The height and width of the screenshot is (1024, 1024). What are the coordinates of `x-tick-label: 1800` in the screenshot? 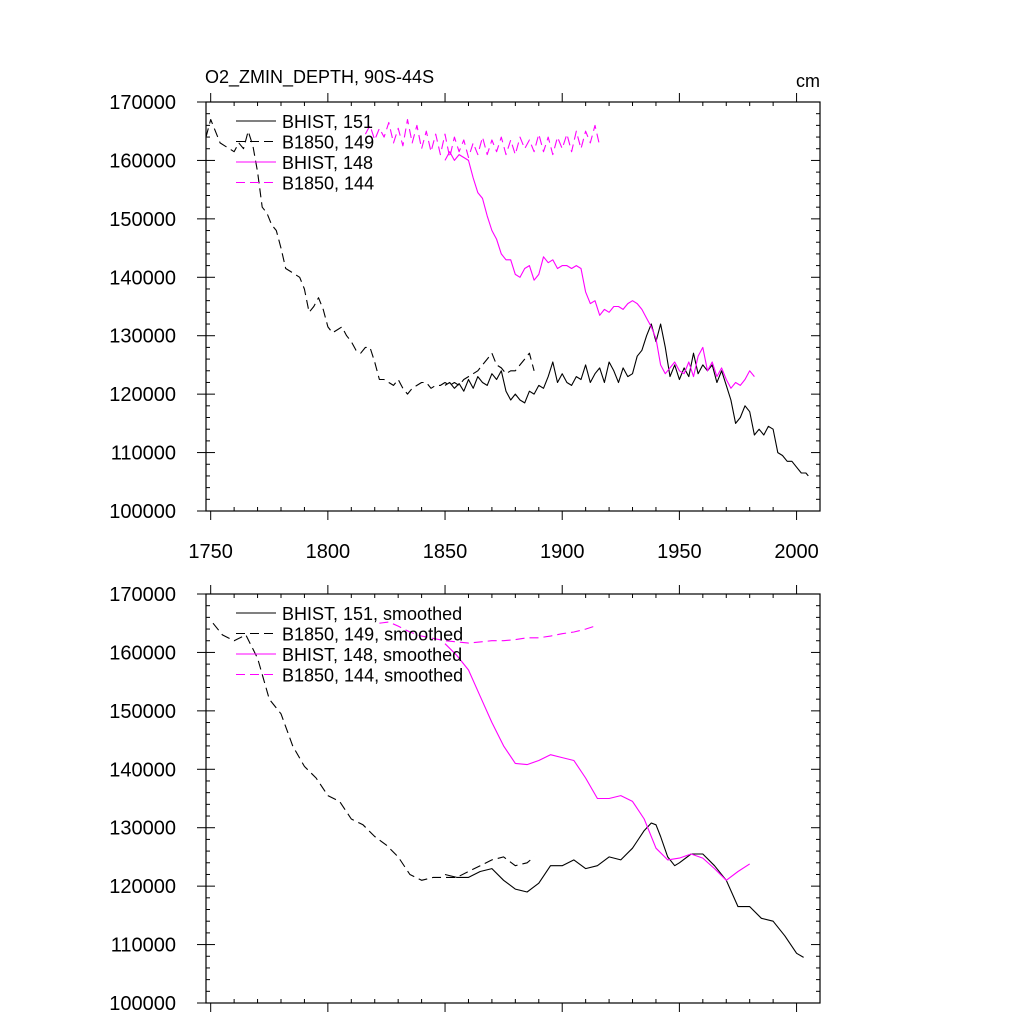 It's located at (328, 552).